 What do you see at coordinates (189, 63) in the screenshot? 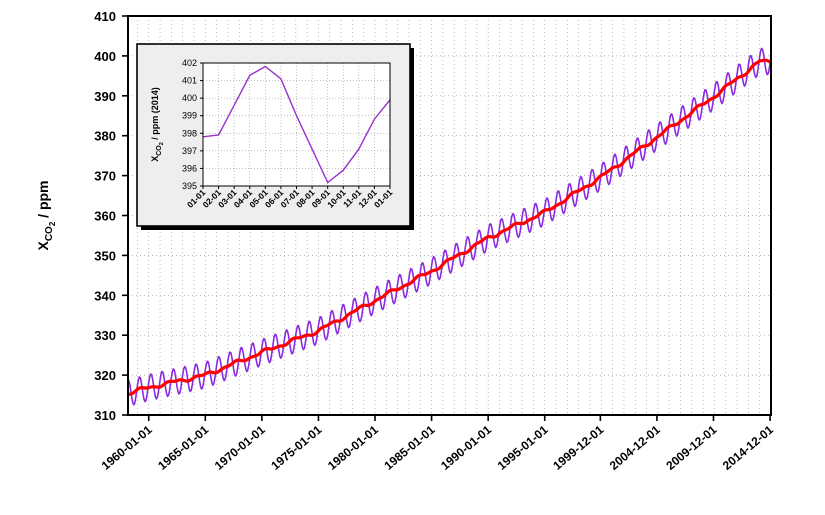
I see `inset-y-tick-label: 402` at bounding box center [189, 63].